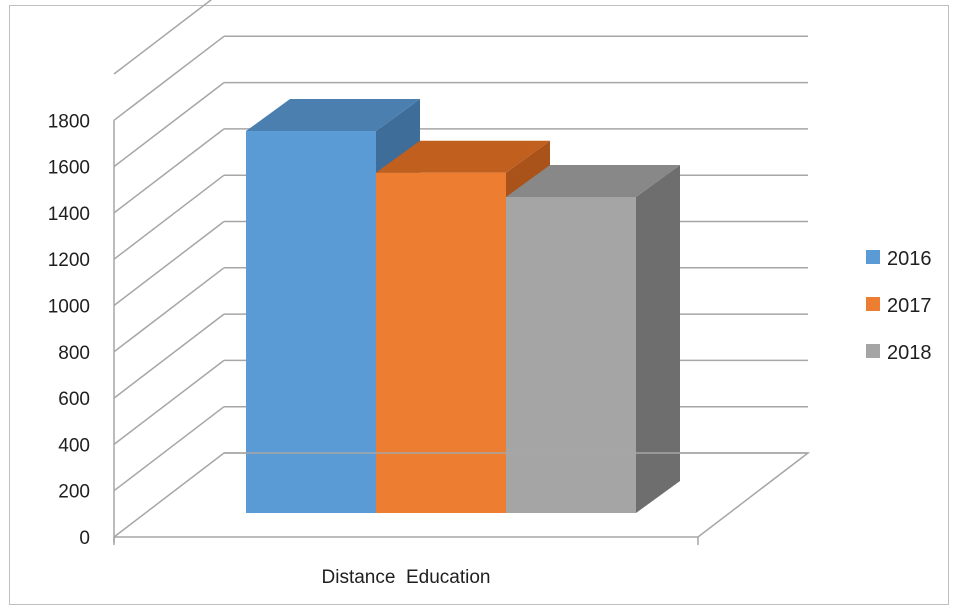  I want to click on legend-label-2016: 2016, so click(909, 259).